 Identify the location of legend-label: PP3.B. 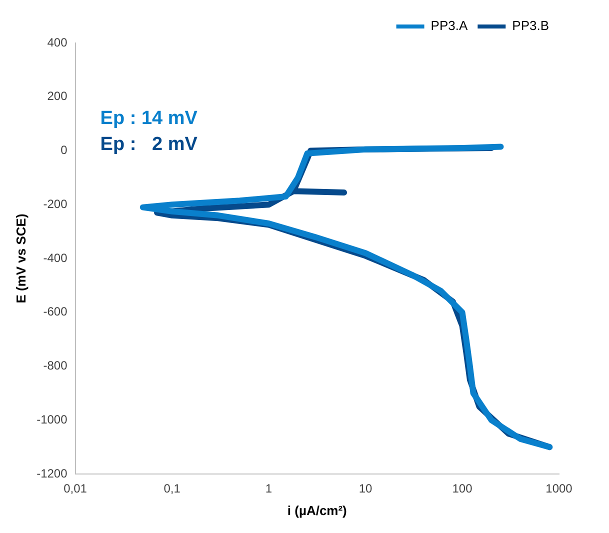
(531, 26).